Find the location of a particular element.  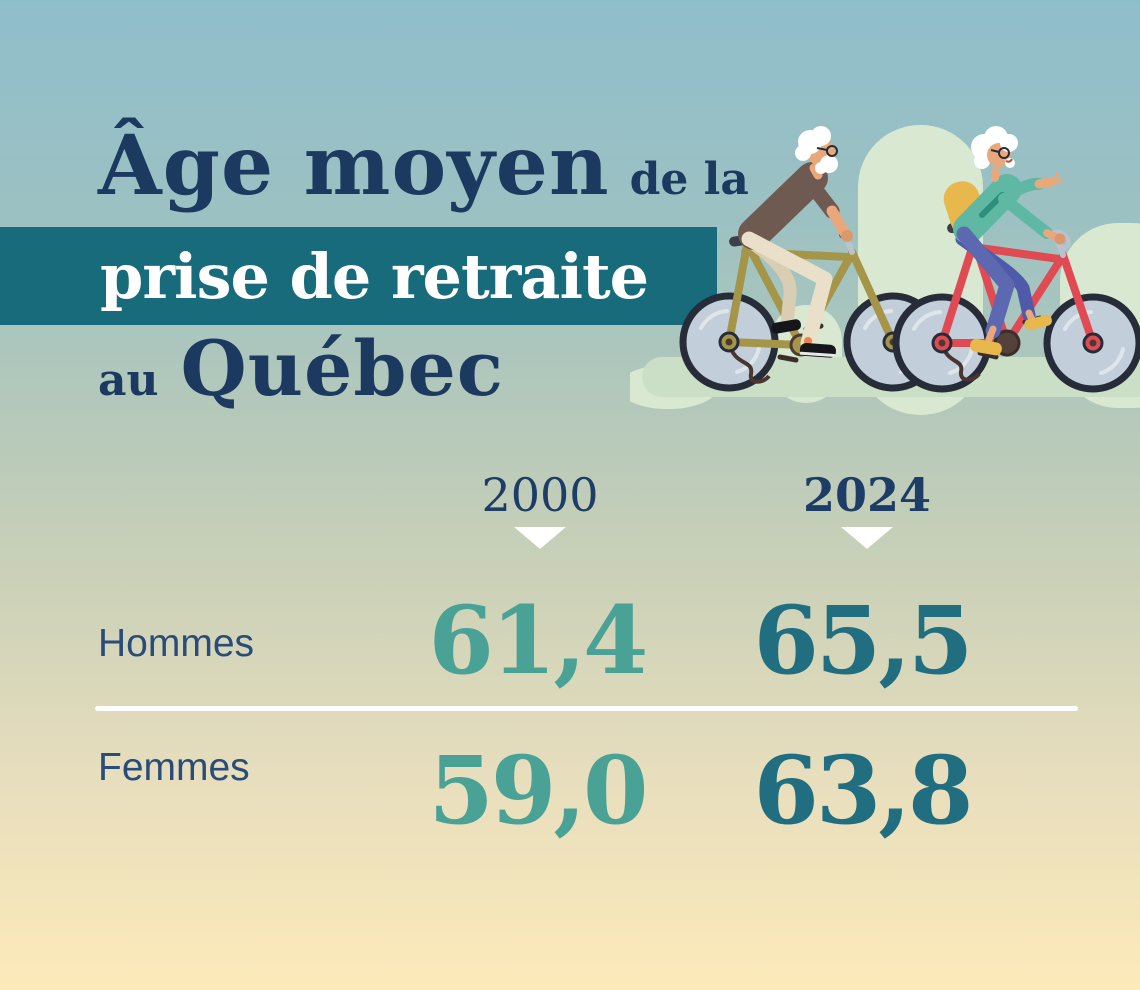

row-label-femmes: Femmes is located at coordinates (174, 767).